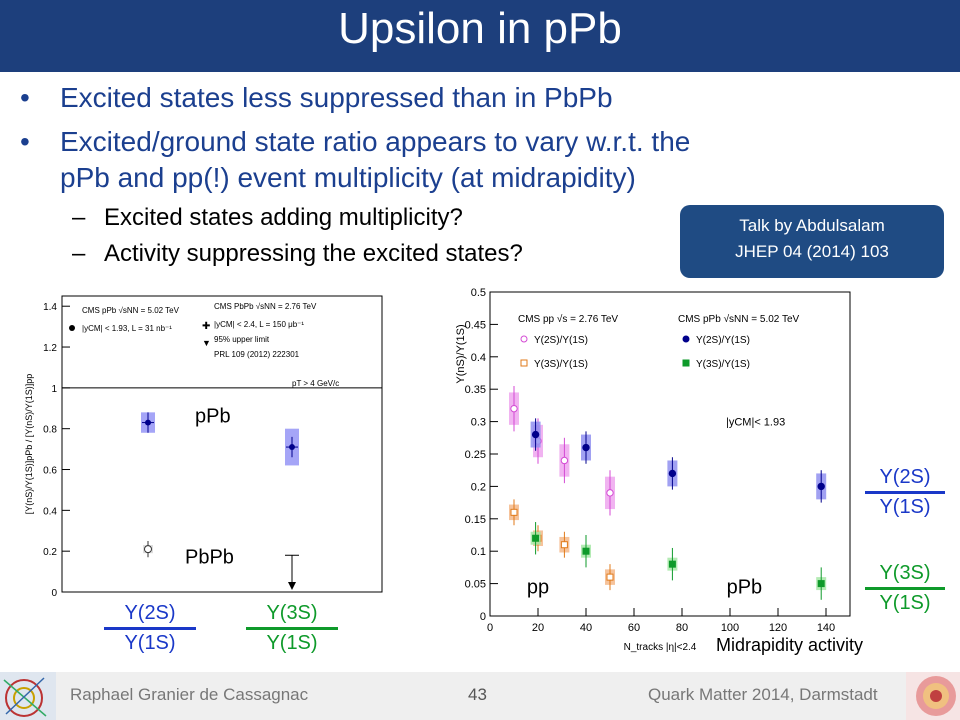 This screenshot has width=960, height=720. What do you see at coordinates (315, 383) in the screenshot?
I see `cut-label: pT > 4 GeV/c` at bounding box center [315, 383].